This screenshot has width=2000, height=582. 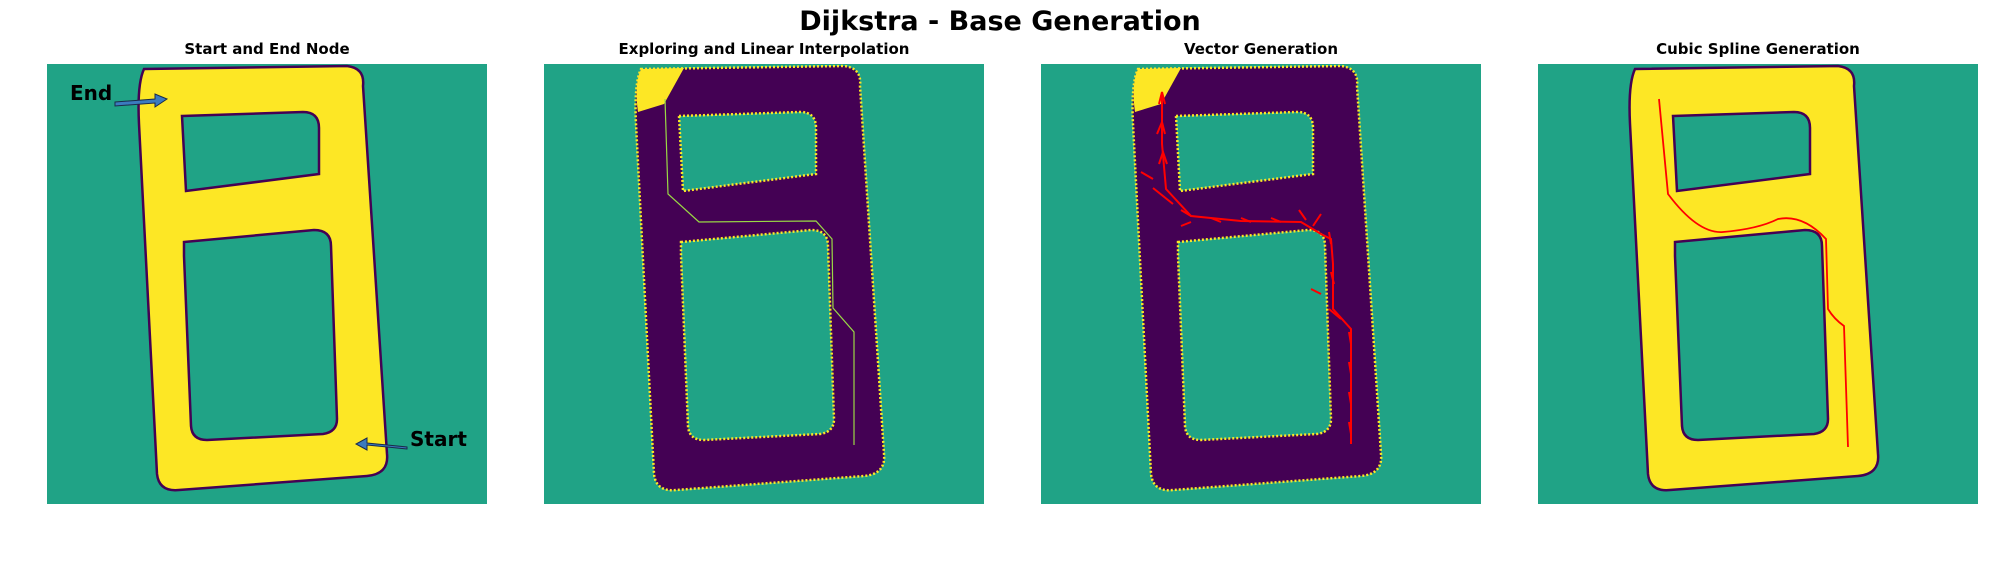 What do you see at coordinates (267, 49) in the screenshot?
I see `panel-title: Start and End Node` at bounding box center [267, 49].